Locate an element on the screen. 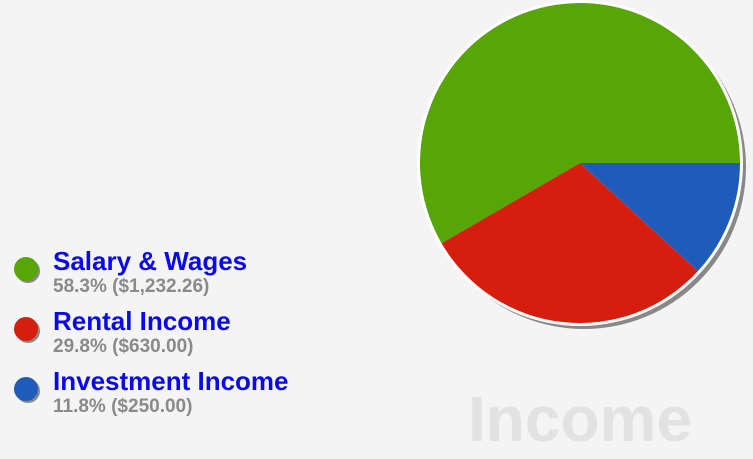 This screenshot has width=753, height=459. chart-title: Income is located at coordinates (580, 419).